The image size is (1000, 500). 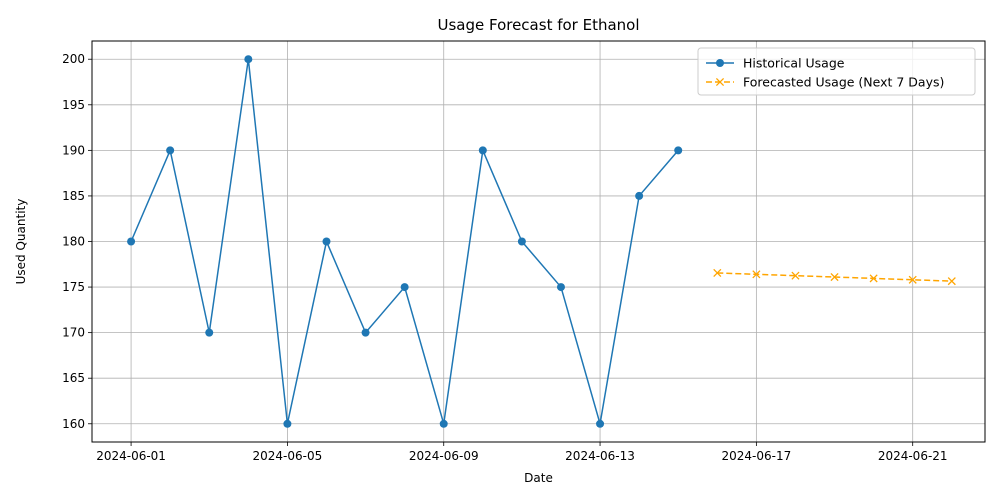 I want to click on x-tick-label: 2024-06-01, so click(x=131, y=456).